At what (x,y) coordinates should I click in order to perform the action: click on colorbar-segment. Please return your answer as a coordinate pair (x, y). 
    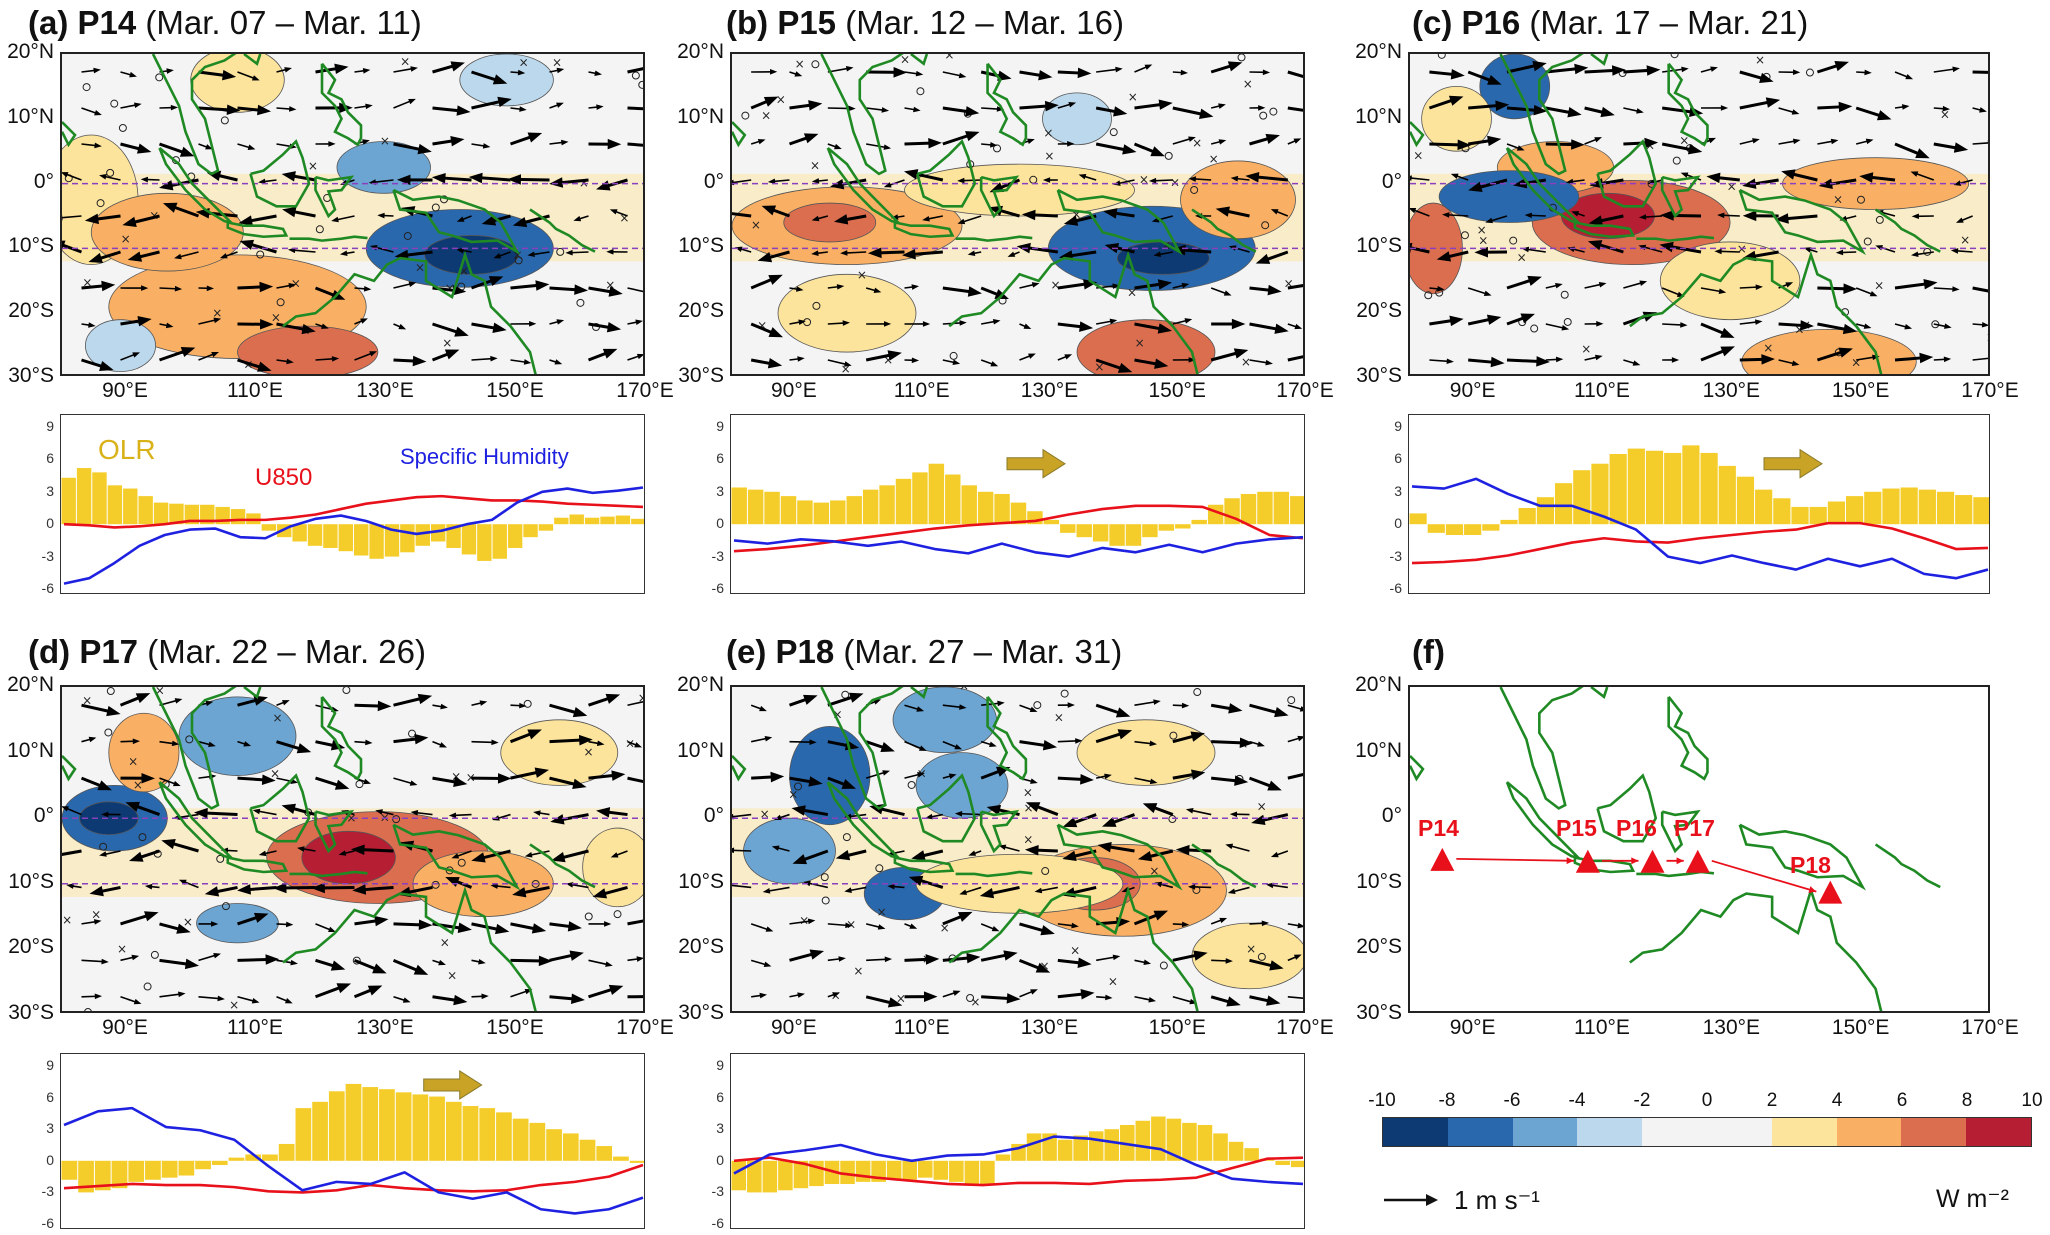
    Looking at the image, I should click on (1415, 1132).